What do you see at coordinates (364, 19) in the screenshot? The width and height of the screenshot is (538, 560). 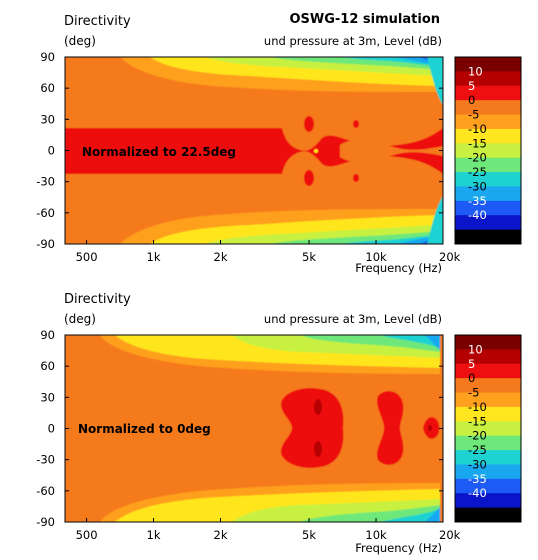 I see `chart-title: OSWG-12 simulation` at bounding box center [364, 19].